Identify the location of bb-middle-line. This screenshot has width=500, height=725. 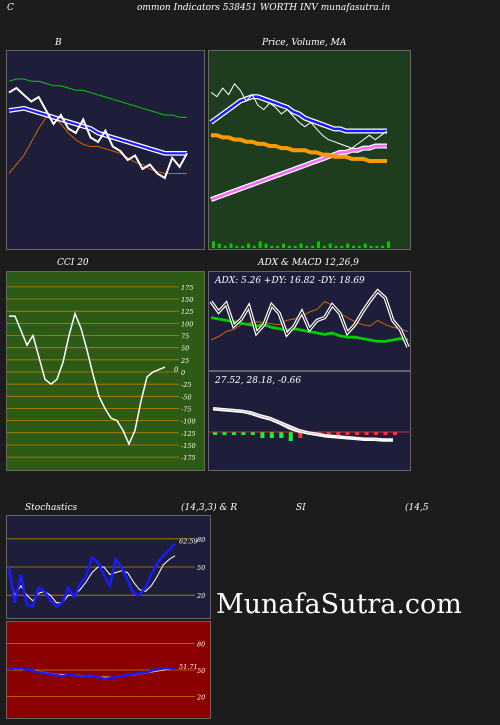
(97, 131).